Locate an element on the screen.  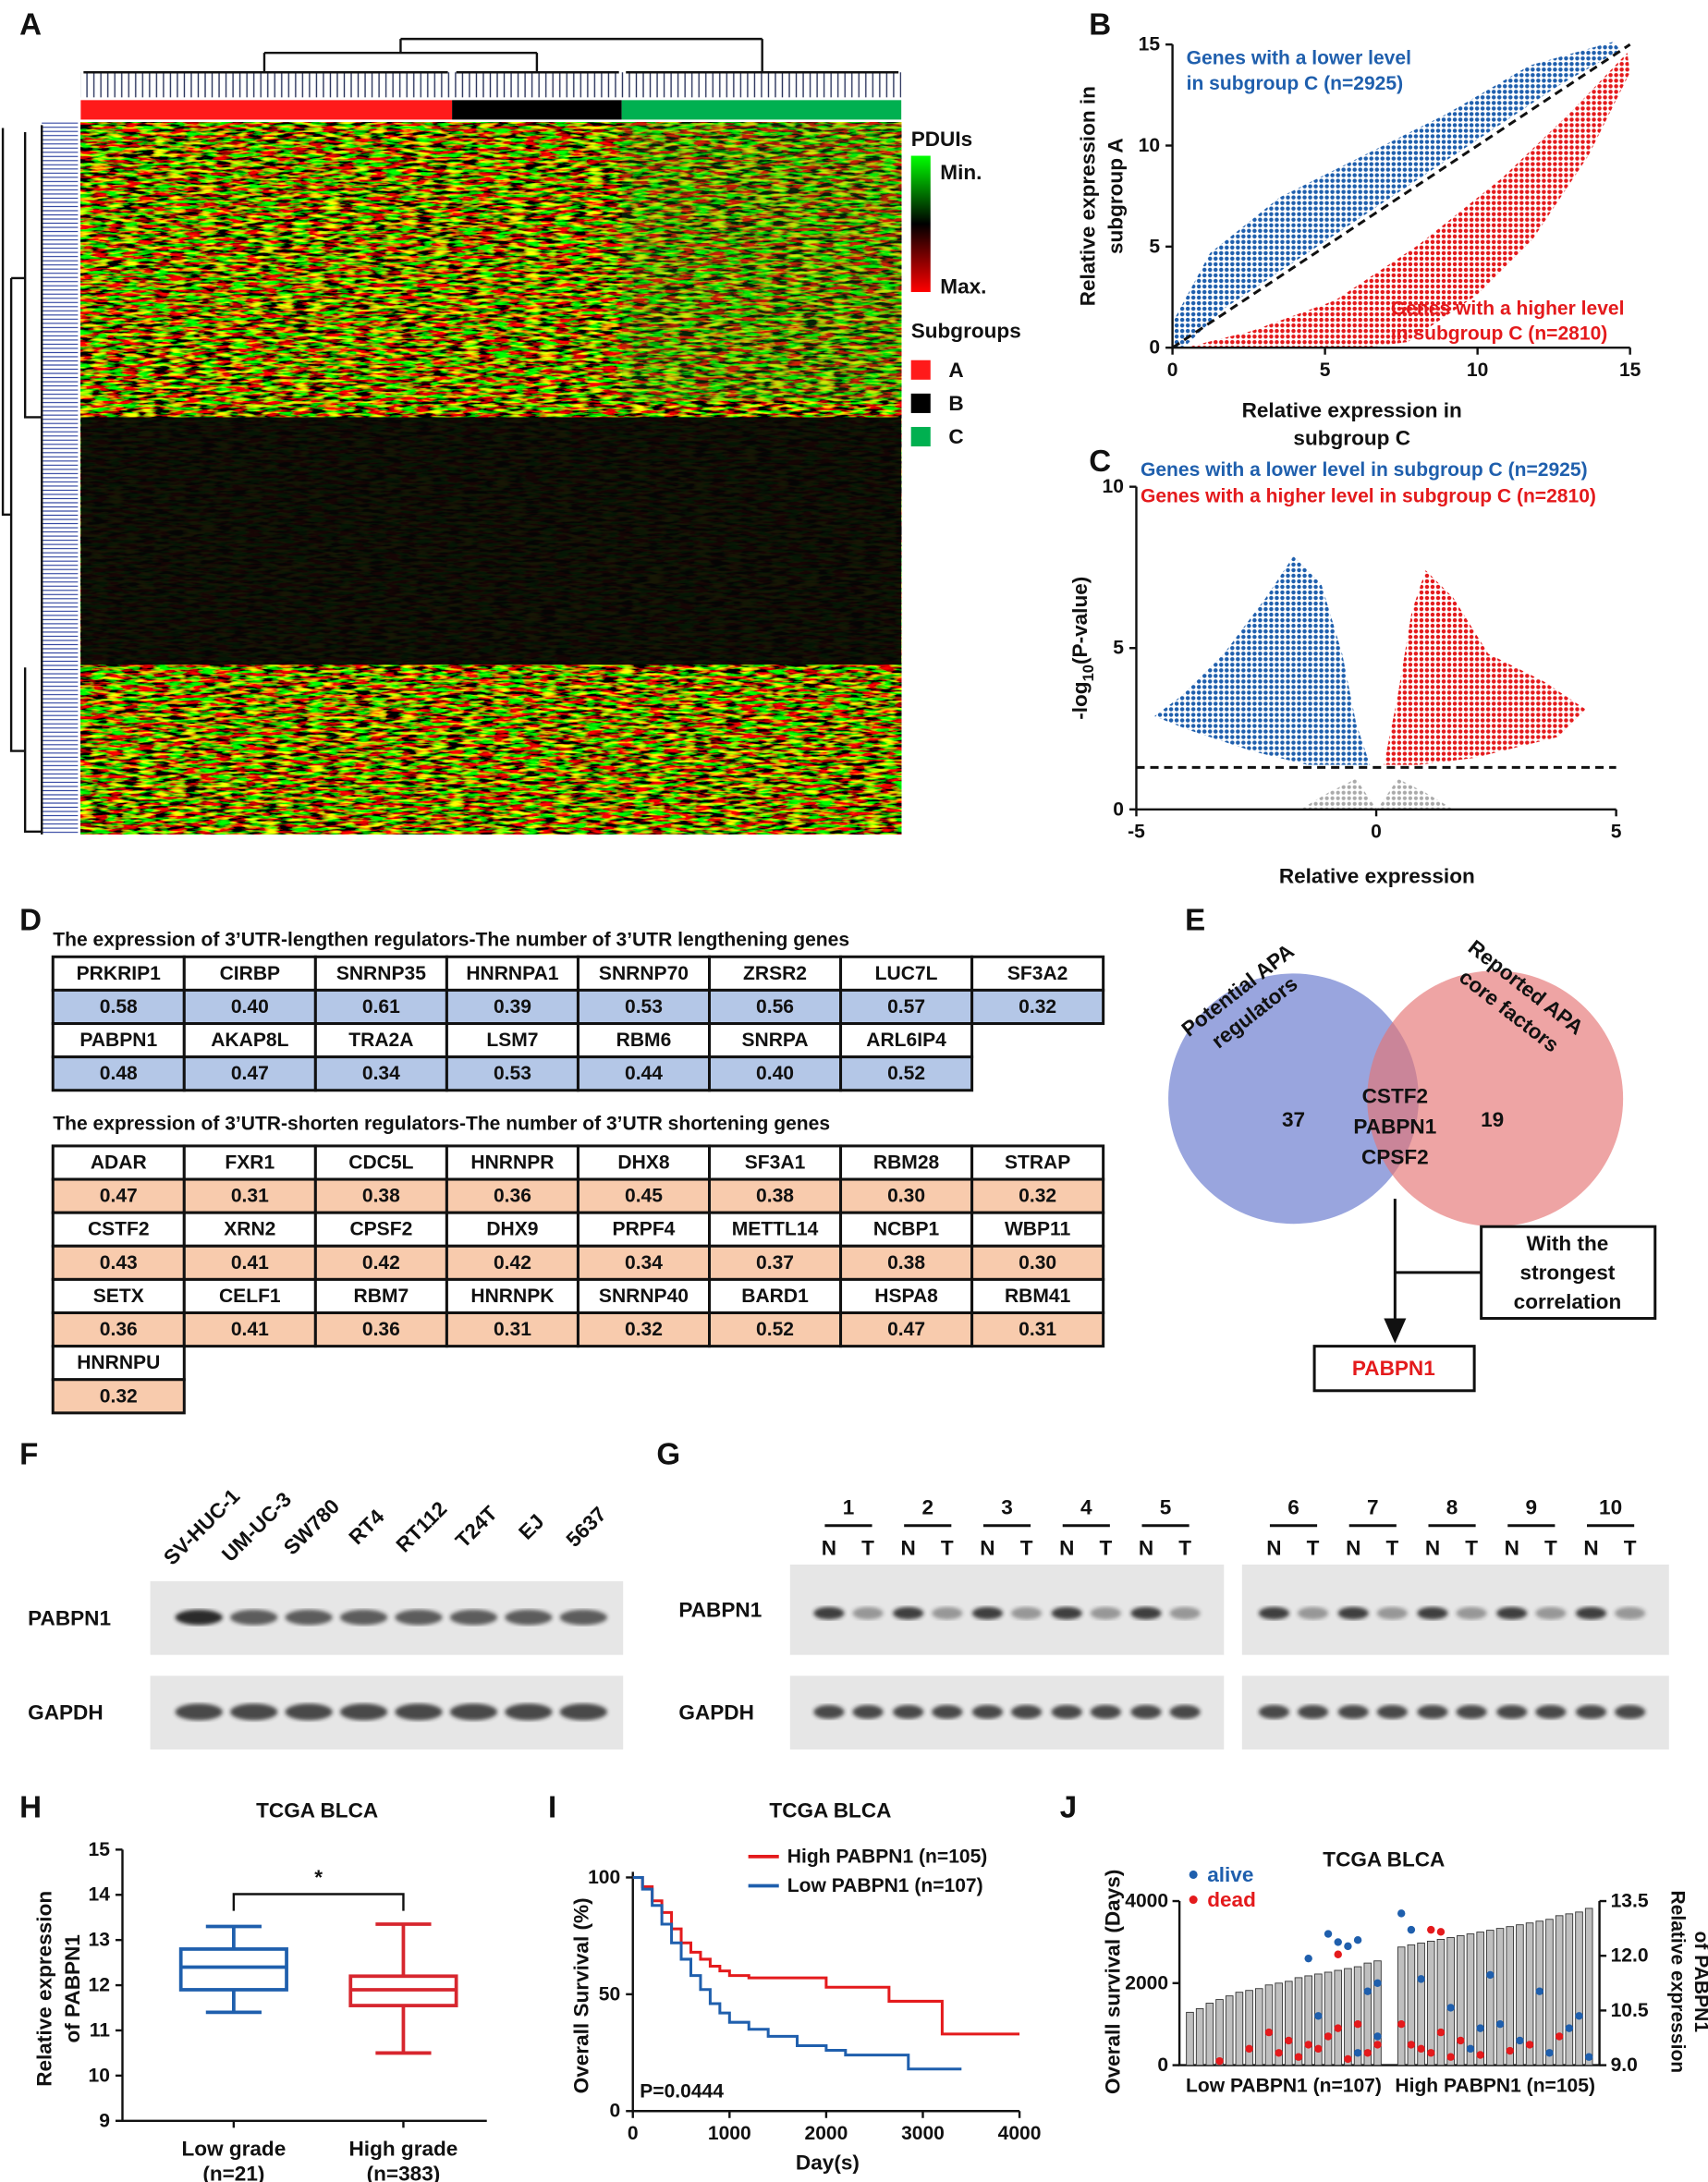
correlation-value: 0.38 is located at coordinates (906, 1263).